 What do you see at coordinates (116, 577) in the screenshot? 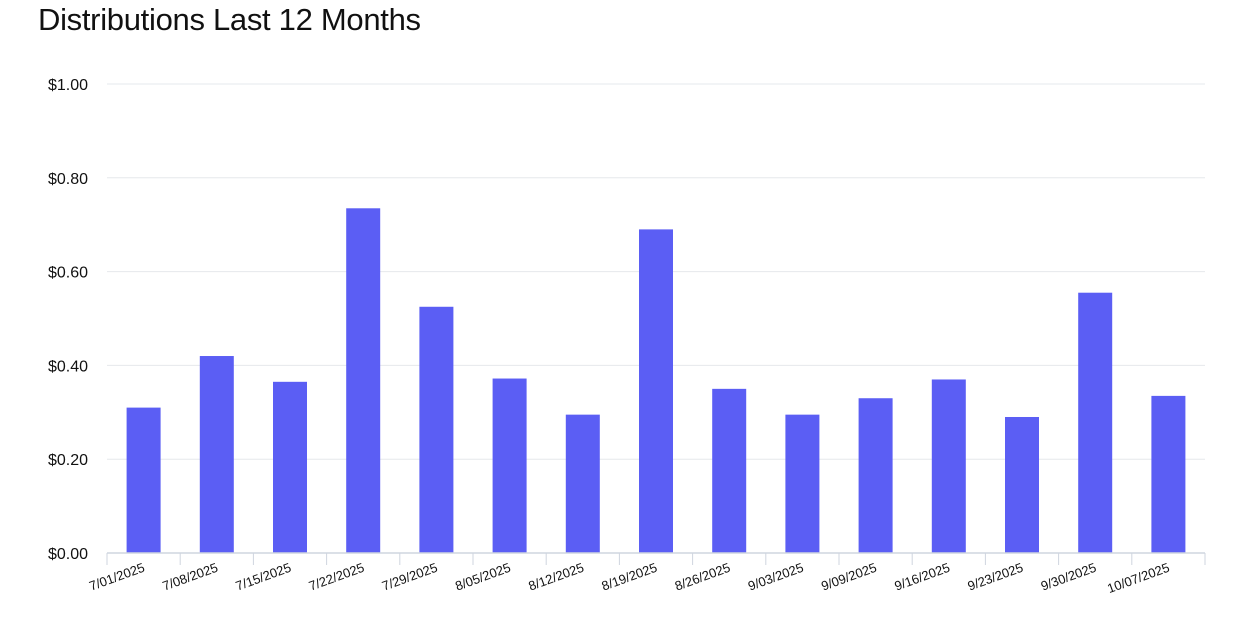
I see `x-tick-label: 7/01/2025` at bounding box center [116, 577].